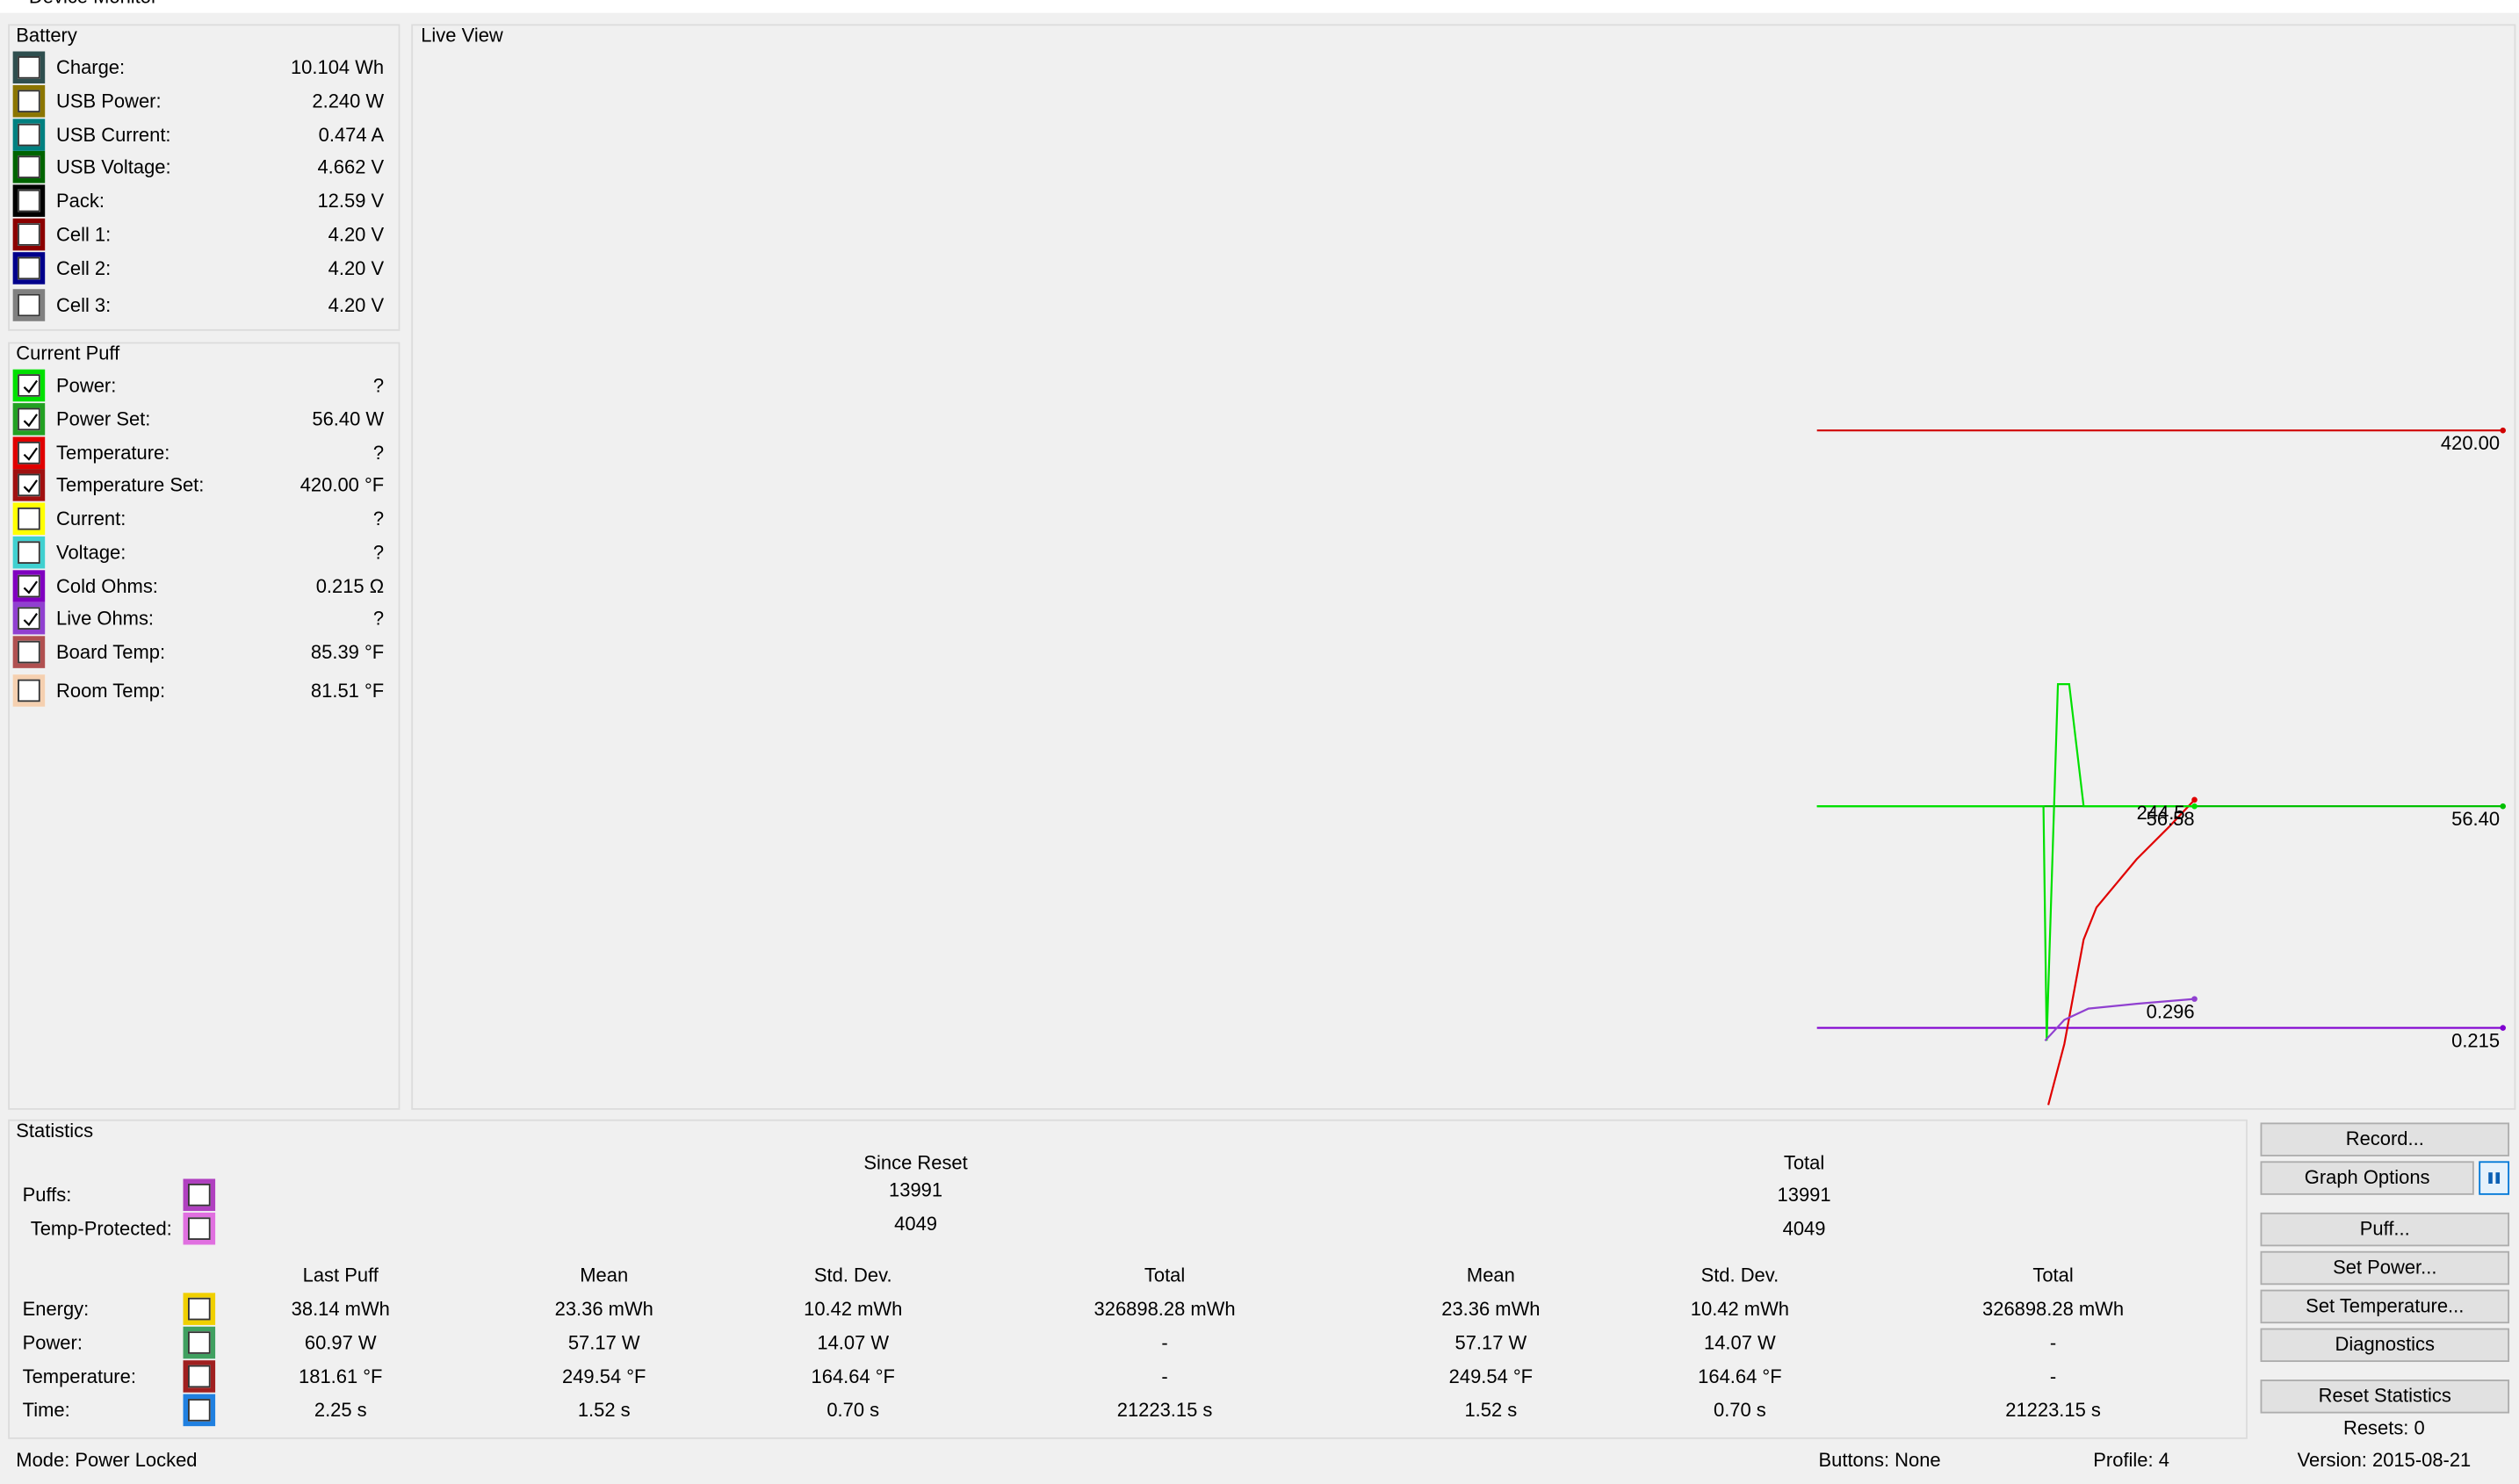 The width and height of the screenshot is (2519, 1484). Describe the element at coordinates (109, 101) in the screenshot. I see `field-label: USB Power:` at that location.